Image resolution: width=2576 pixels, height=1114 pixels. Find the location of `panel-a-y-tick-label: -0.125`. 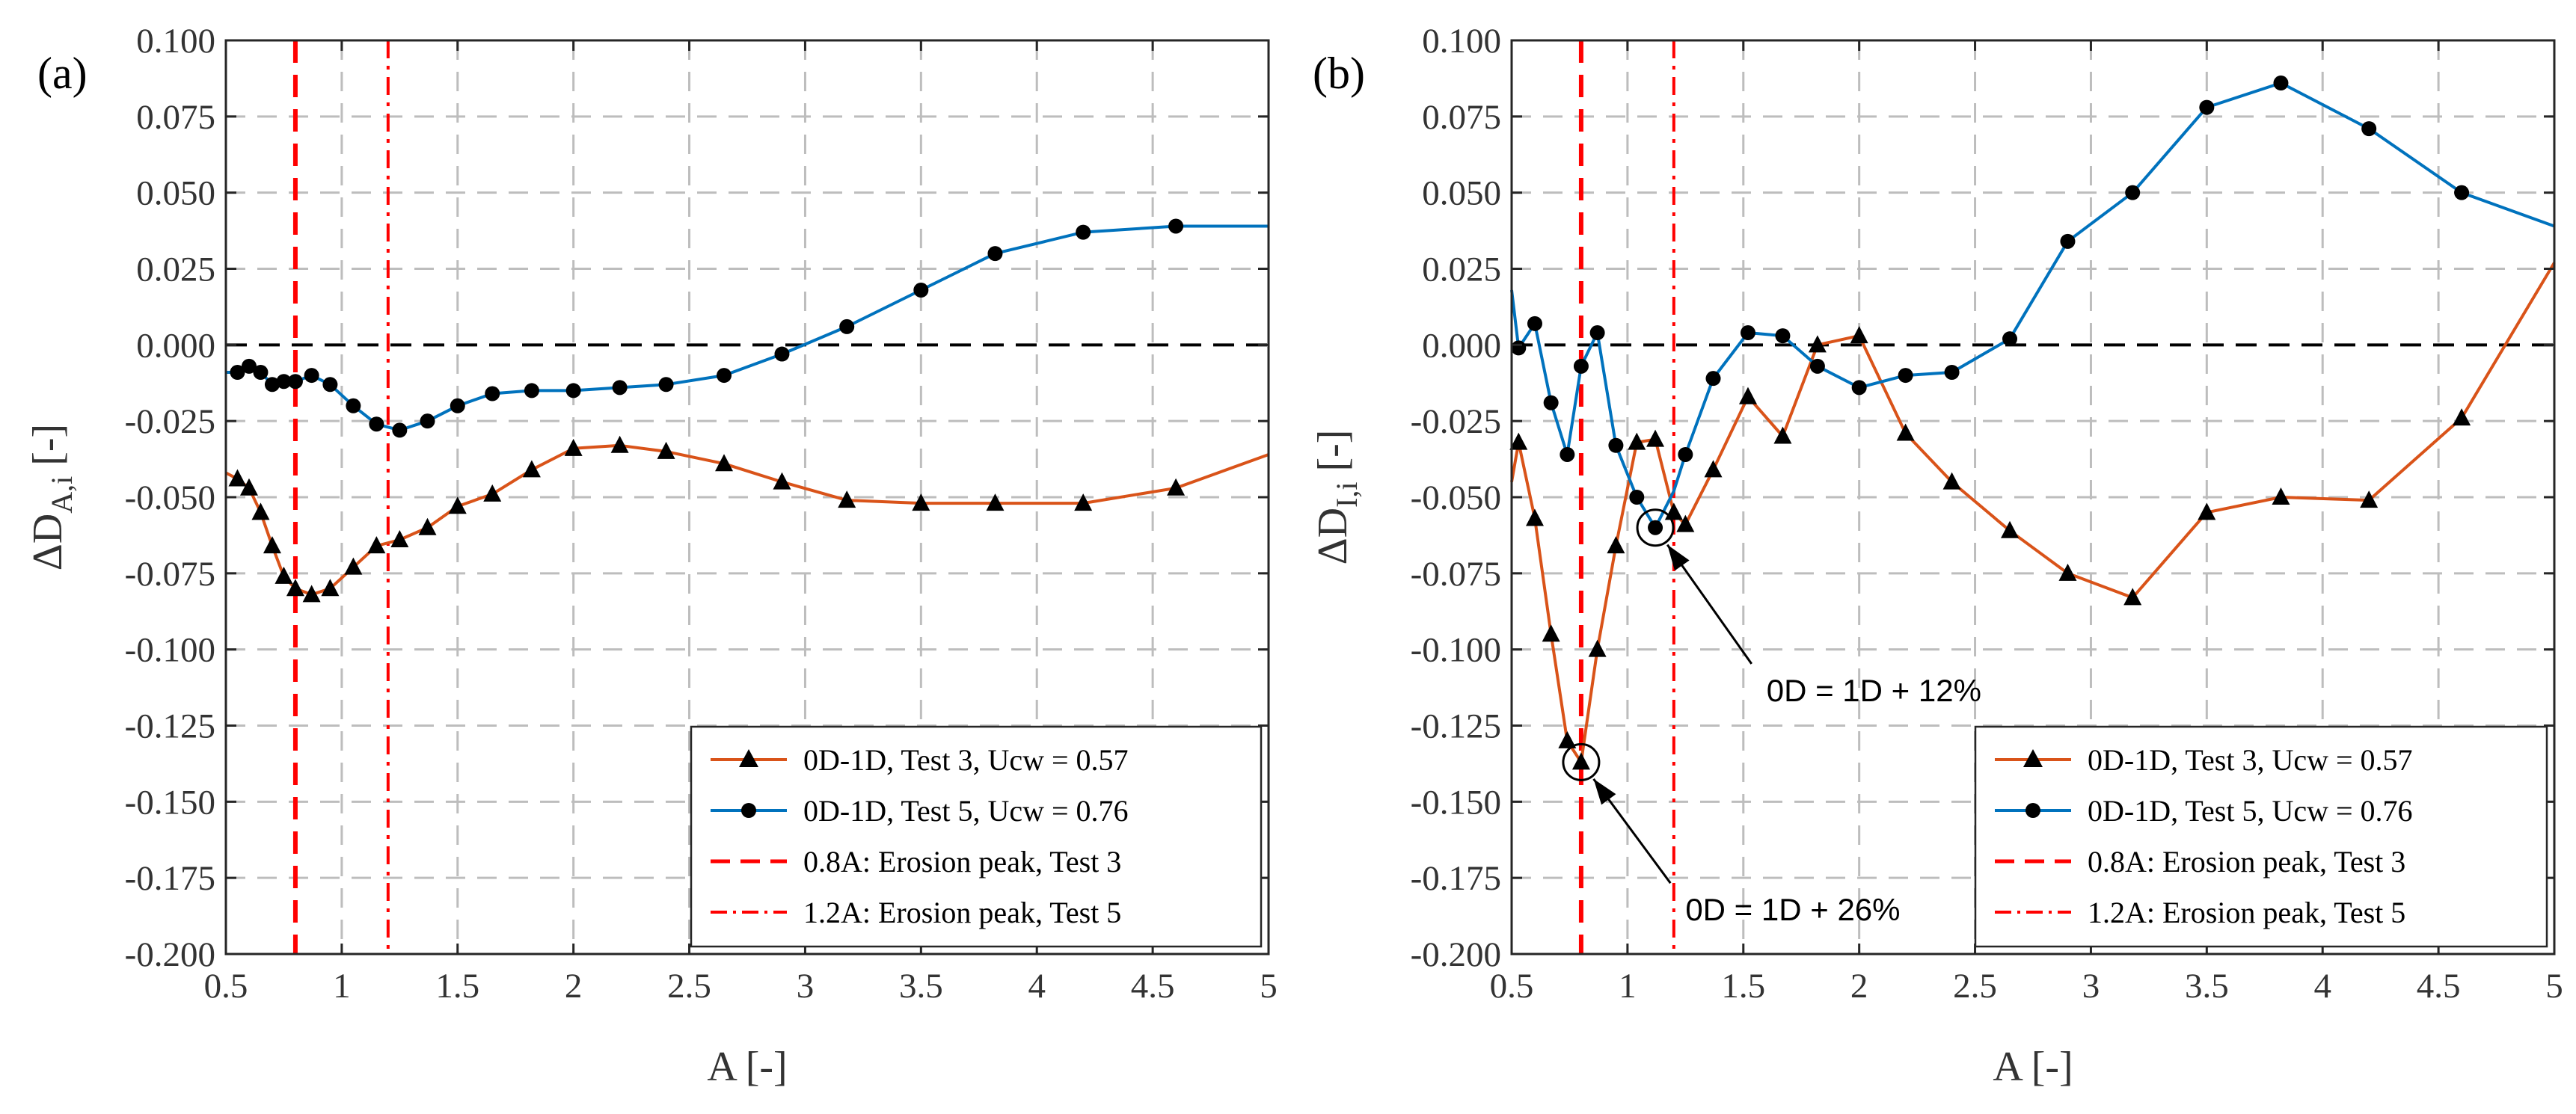

panel-a-y-tick-label: -0.125 is located at coordinates (170, 726).